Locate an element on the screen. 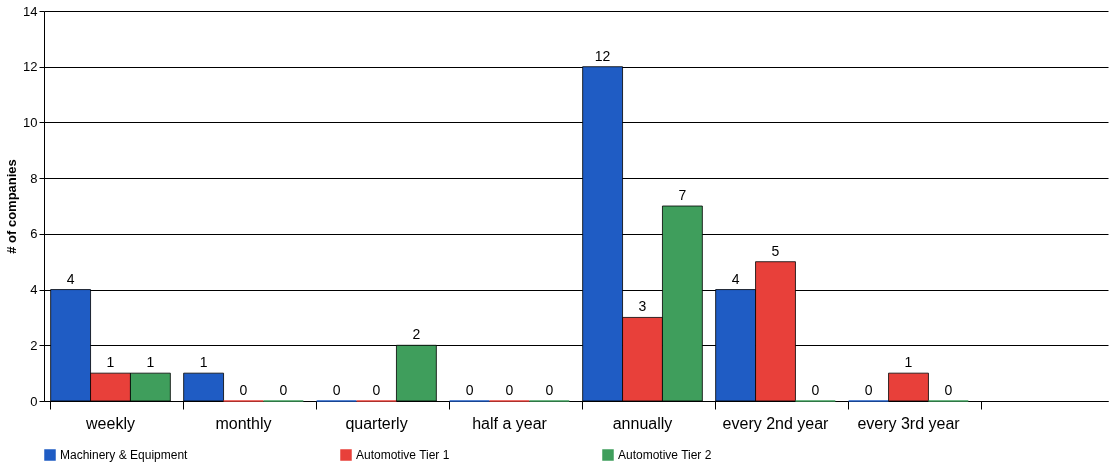 The height and width of the screenshot is (468, 1113). data-label: 7 is located at coordinates (682, 195).